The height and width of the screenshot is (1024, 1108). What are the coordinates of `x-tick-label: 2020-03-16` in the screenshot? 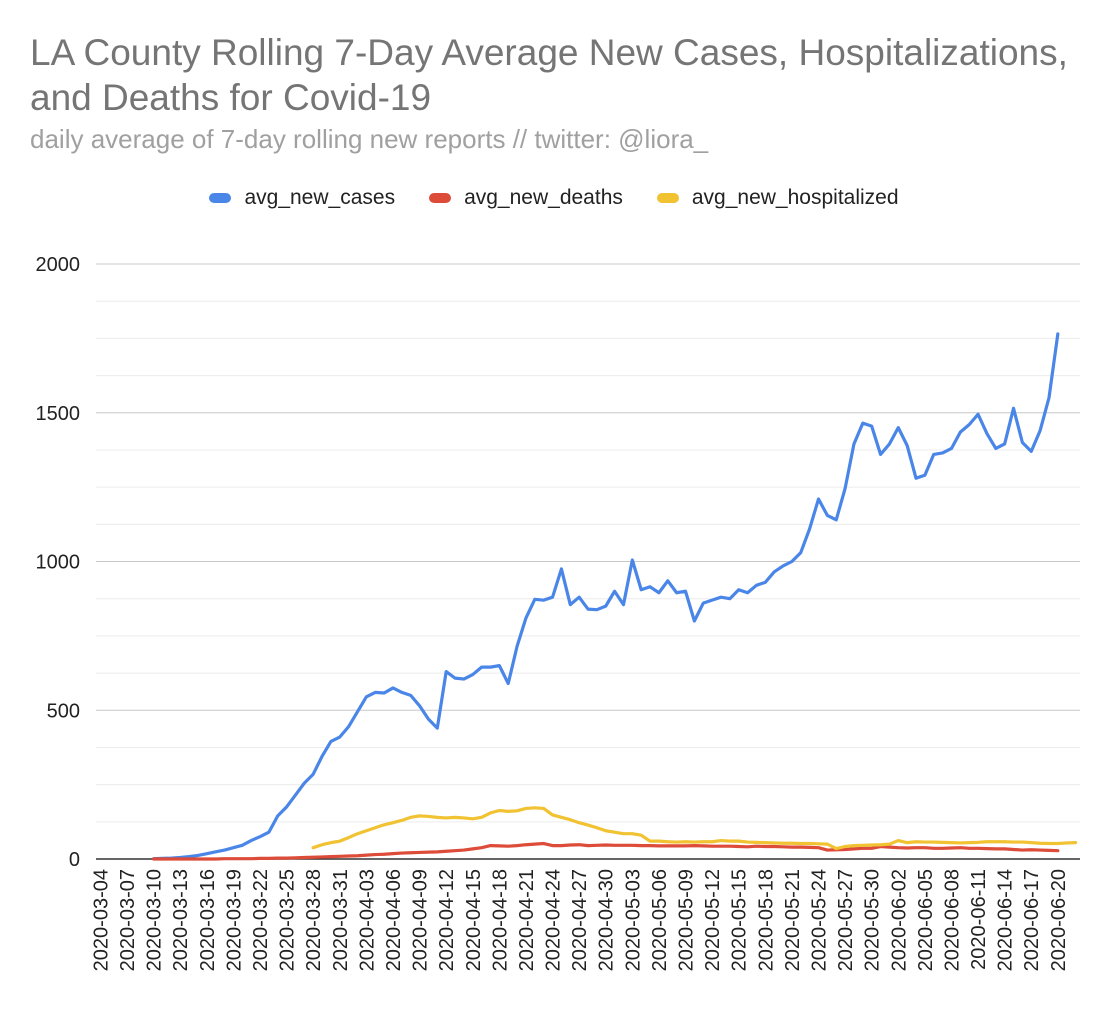 It's located at (208, 920).